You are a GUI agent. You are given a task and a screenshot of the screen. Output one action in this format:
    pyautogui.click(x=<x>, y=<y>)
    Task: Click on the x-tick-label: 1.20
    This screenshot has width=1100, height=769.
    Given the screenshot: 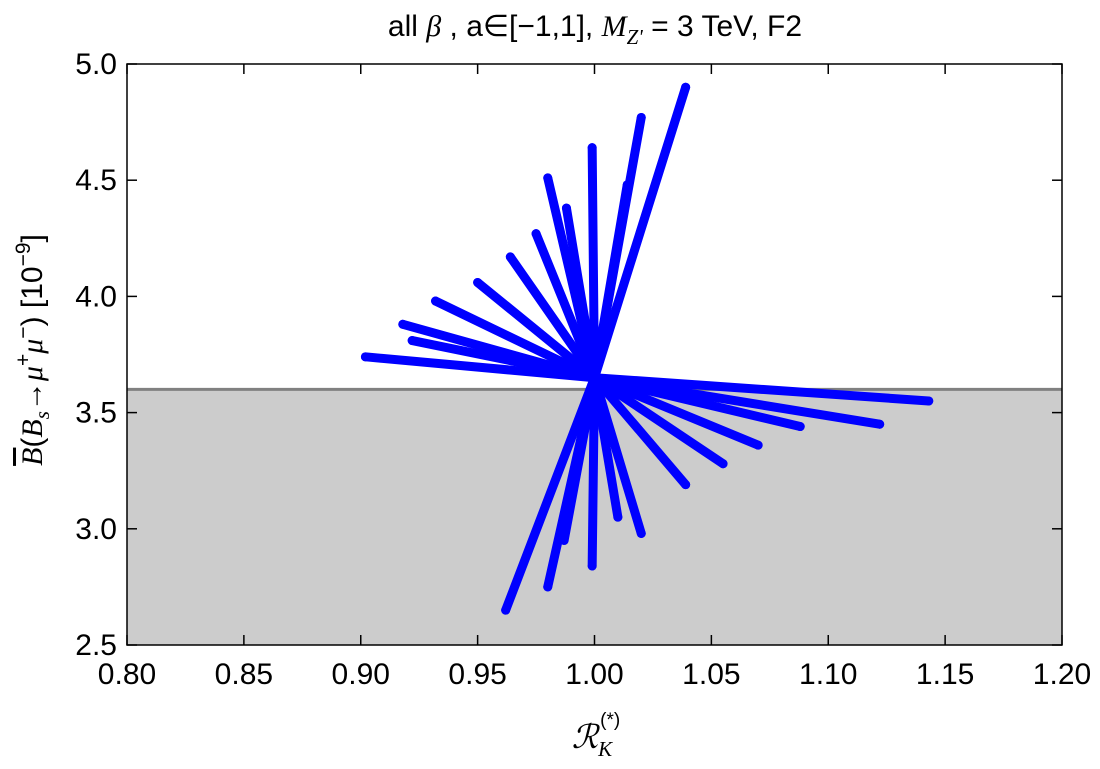 What is the action you would take?
    pyautogui.click(x=1062, y=674)
    